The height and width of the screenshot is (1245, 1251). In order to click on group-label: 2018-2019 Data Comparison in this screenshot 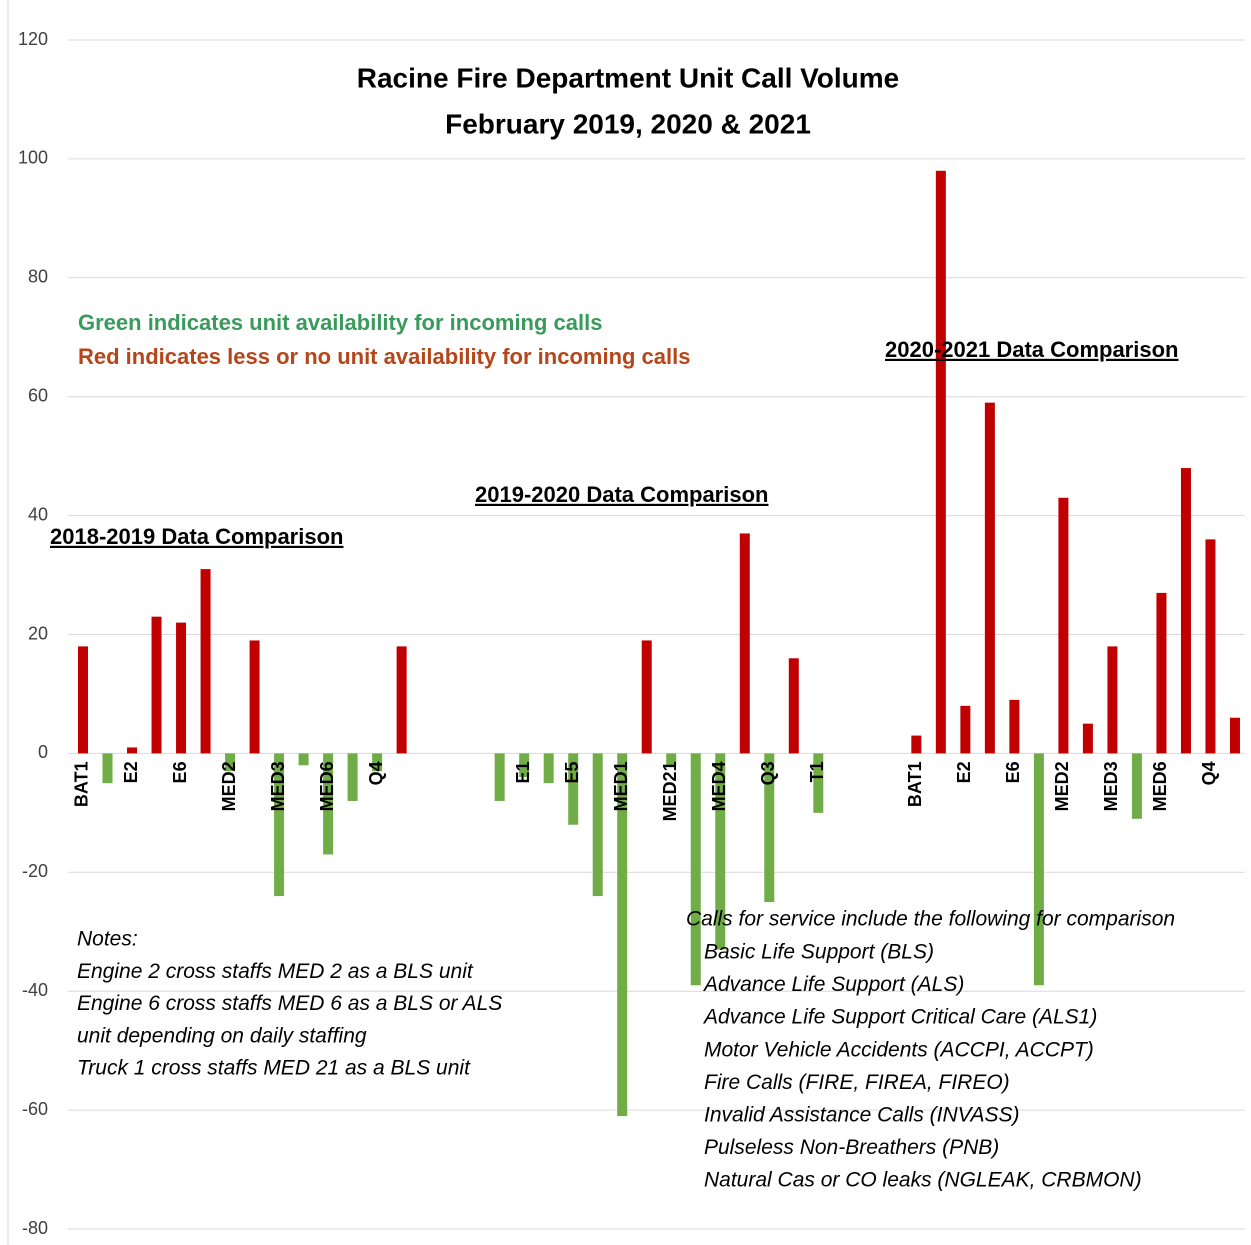, I will do `click(196, 536)`.